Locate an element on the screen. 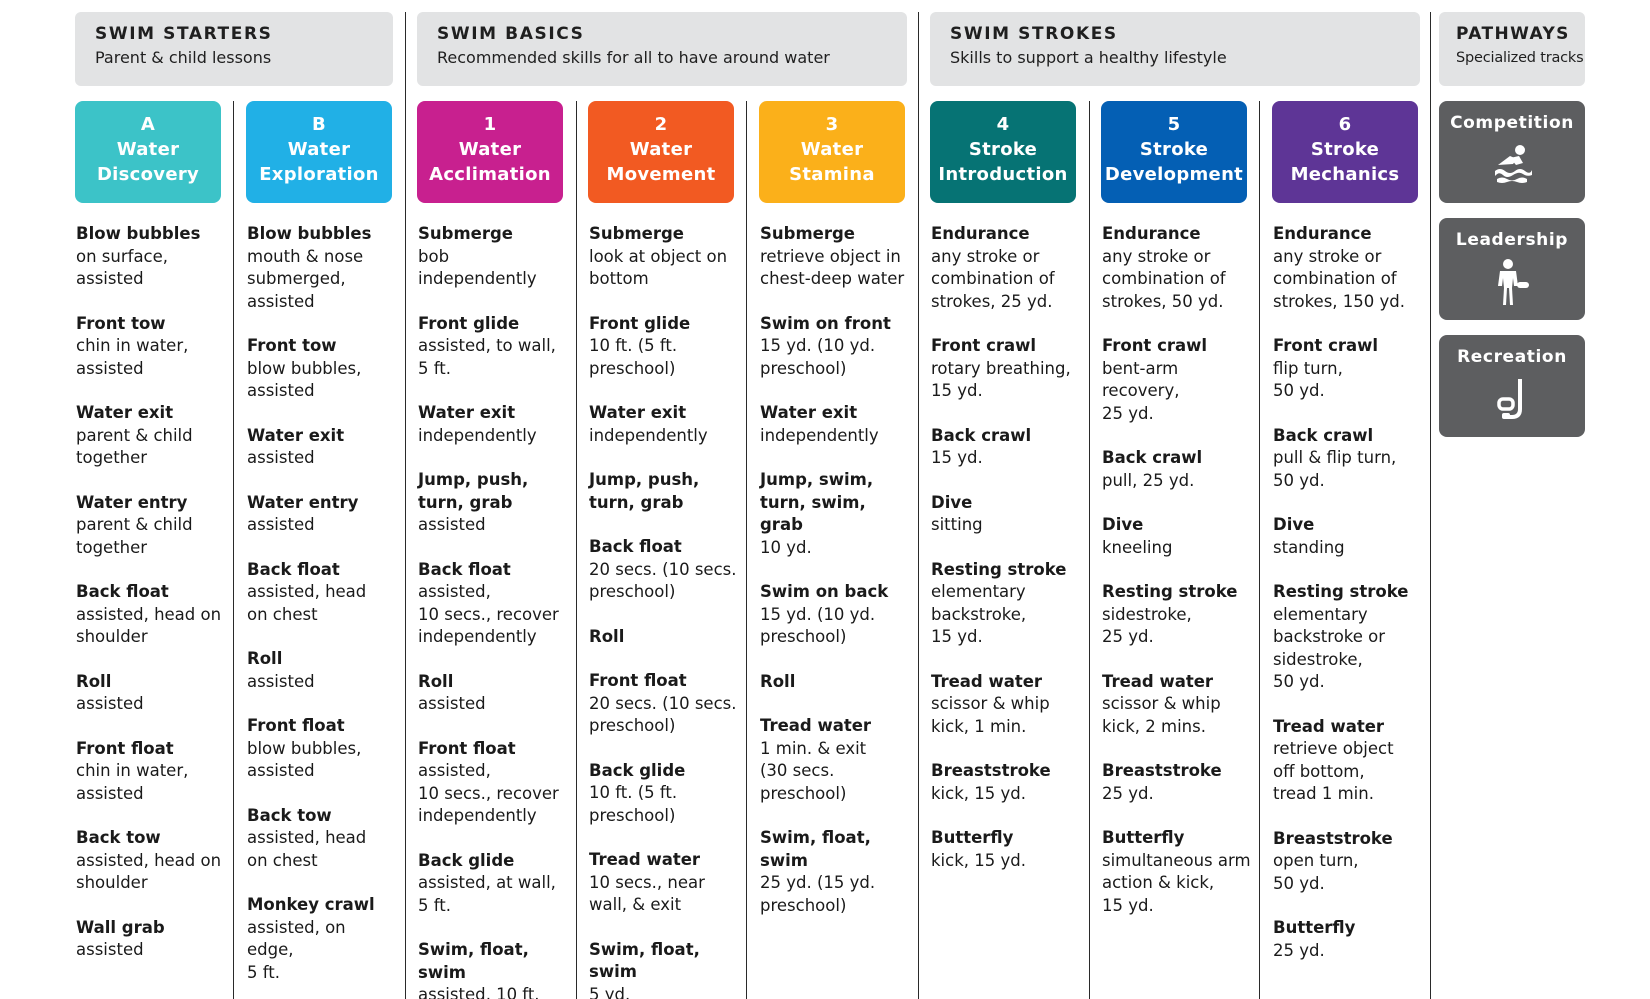 This screenshot has width=1650, height=999. skill-name: Roll is located at coordinates (436, 681).